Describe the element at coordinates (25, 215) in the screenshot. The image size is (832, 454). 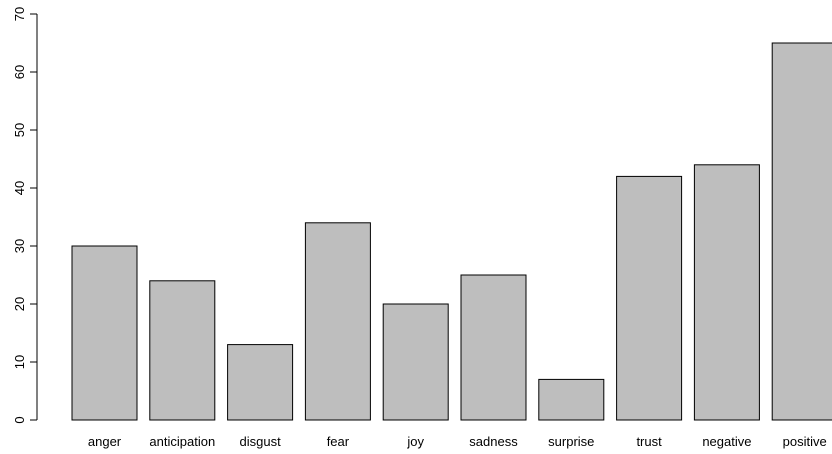
I see `y-axis: 0 10 20 30 40 50 60 70` at that location.